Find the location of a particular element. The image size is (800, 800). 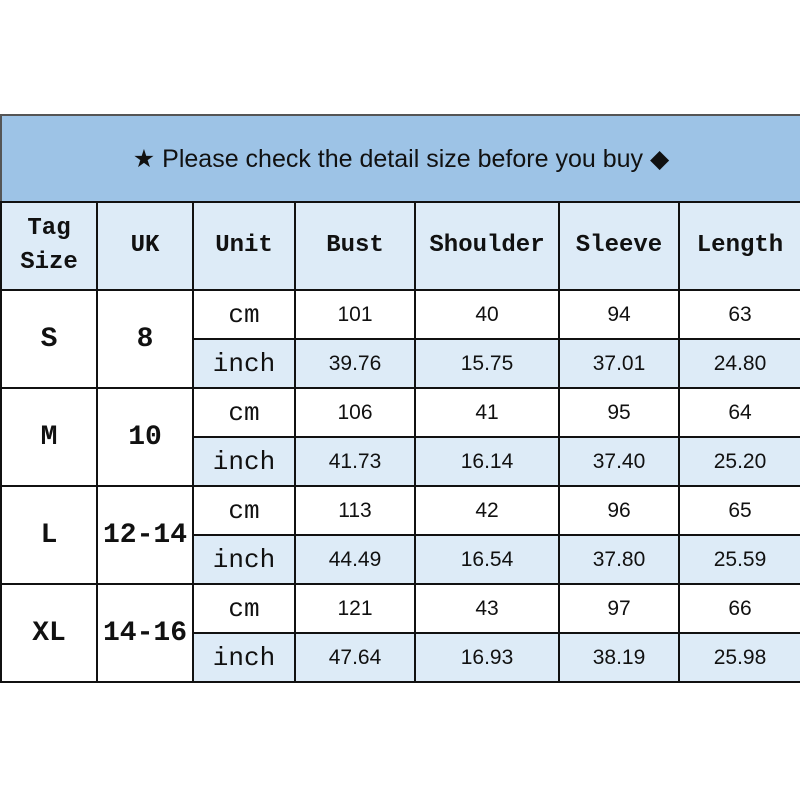

diamond-icon: ◆ is located at coordinates (659, 159).